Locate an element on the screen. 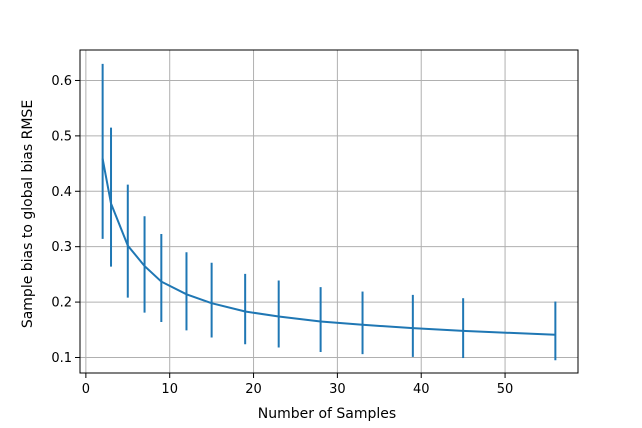 Image resolution: width=642 pixels, height=428 pixels. x-tick-label: 0 is located at coordinates (86, 389).